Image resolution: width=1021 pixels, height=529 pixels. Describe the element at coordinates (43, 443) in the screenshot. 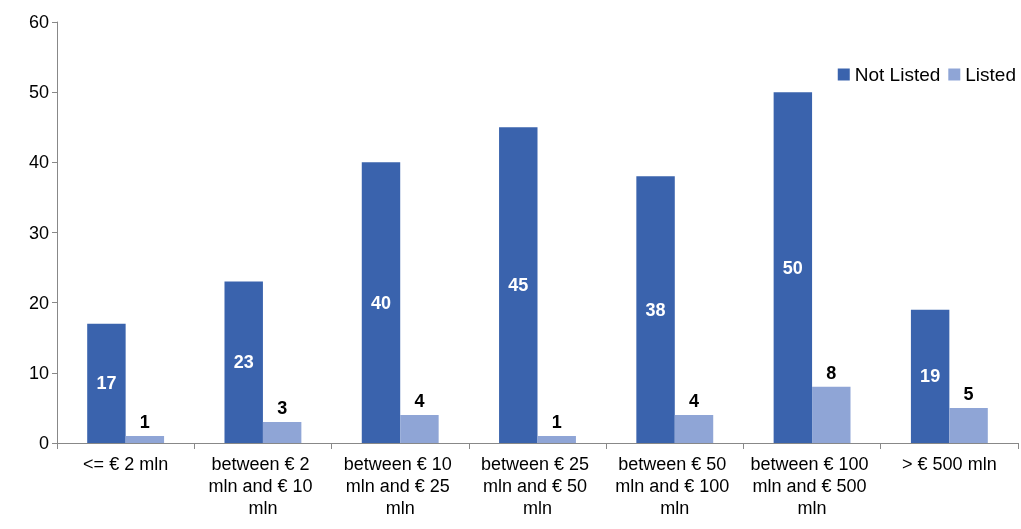

I see `y-tick-label: 0` at that location.